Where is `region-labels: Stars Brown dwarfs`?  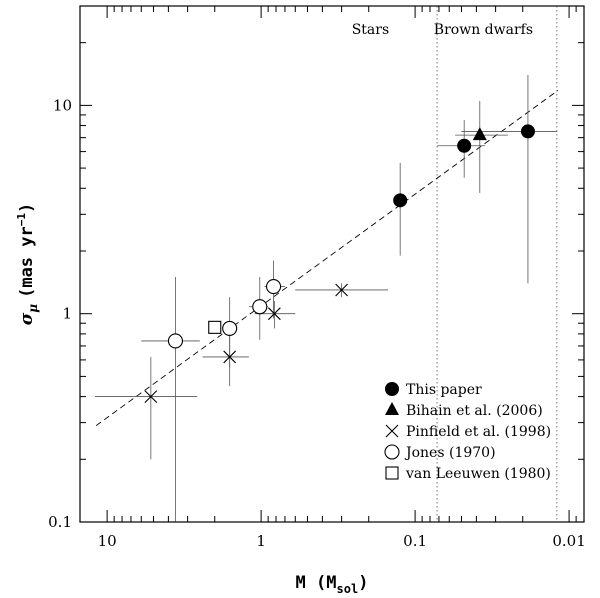 region-labels: Stars Brown dwarfs is located at coordinates (442, 30).